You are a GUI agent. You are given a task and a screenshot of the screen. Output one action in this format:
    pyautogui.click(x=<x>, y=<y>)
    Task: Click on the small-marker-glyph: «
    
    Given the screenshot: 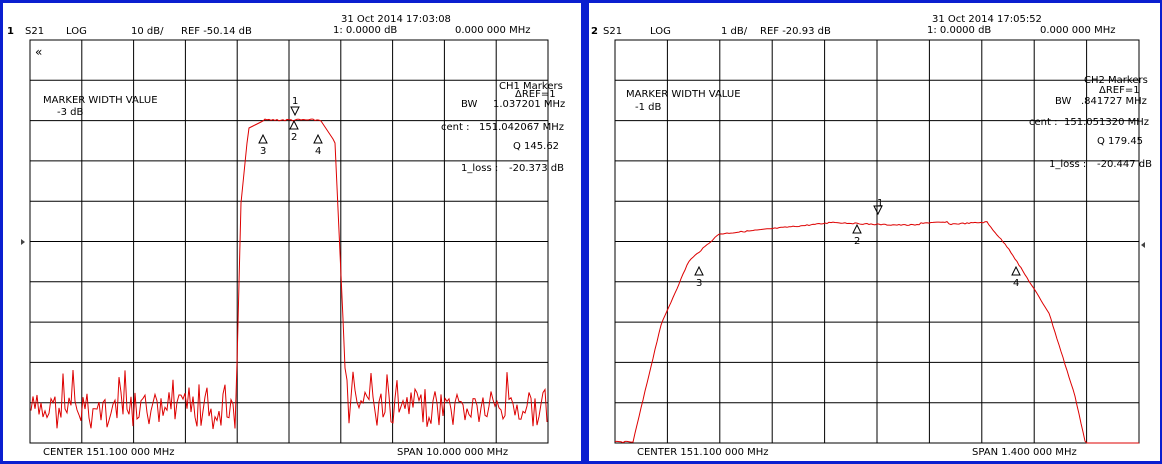 What is the action you would take?
    pyautogui.click(x=38, y=52)
    